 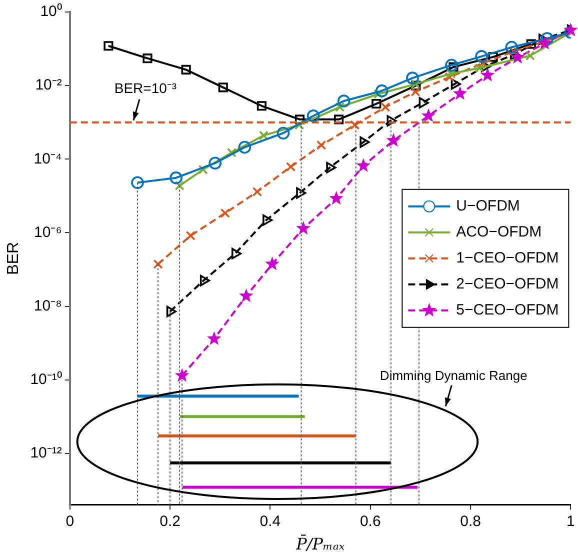 What do you see at coordinates (48, 85) in the screenshot?
I see `y-tick-label: 10⁻²` at bounding box center [48, 85].